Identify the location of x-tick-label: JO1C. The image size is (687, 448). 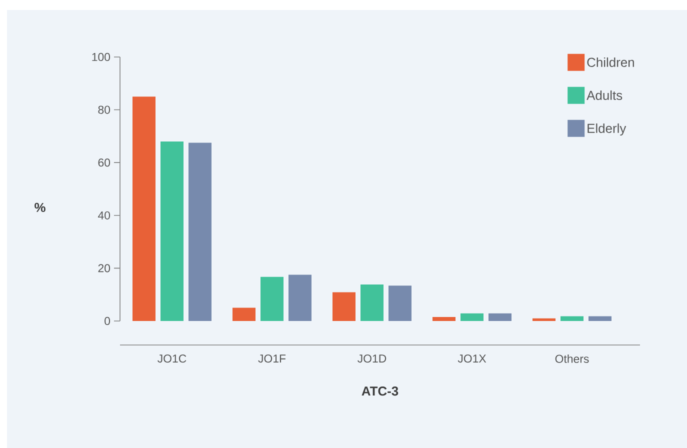
(172, 358).